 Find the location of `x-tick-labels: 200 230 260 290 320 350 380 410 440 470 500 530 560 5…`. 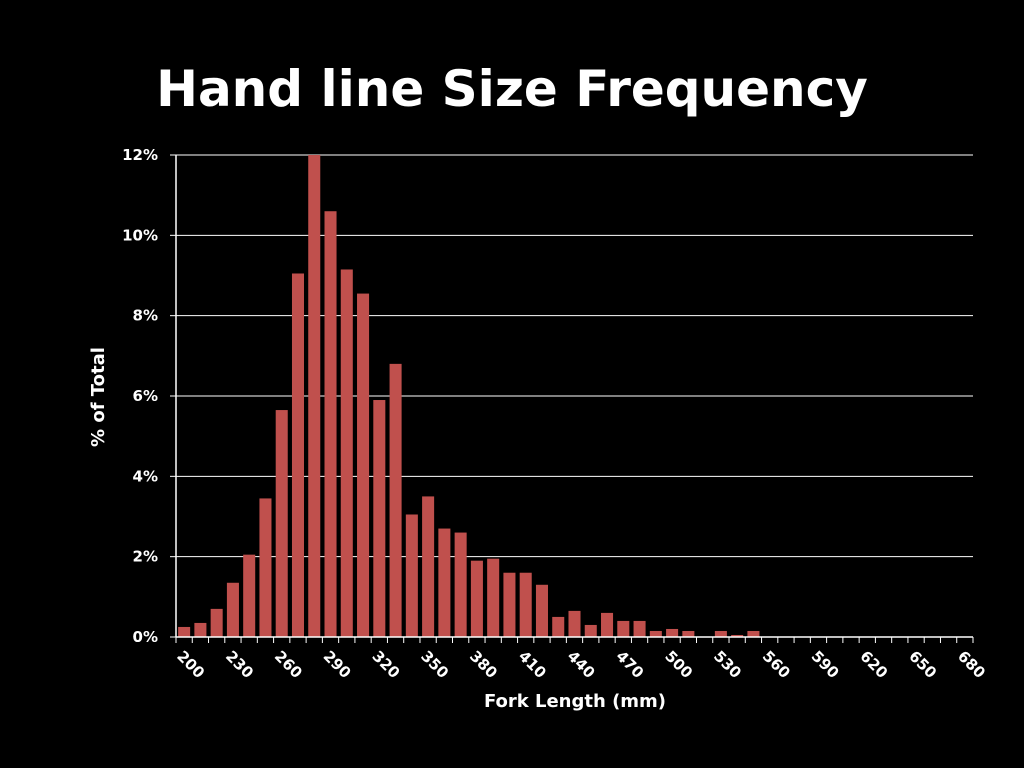

x-tick-labels: 200 230 260 290 320 350 380 410 440 470 500 530 560 5… is located at coordinates (581, 664).